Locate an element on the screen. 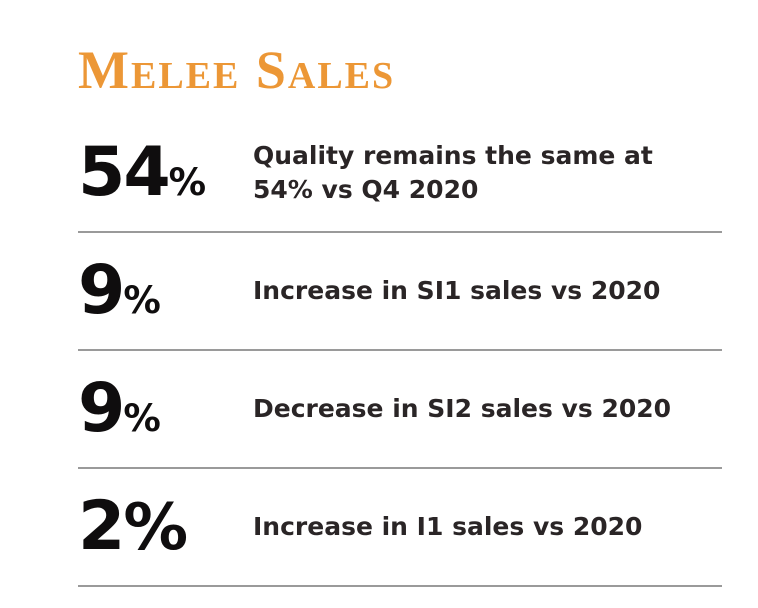 The height and width of the screenshot is (608, 758). stat-number: 54 is located at coordinates (124, 172).